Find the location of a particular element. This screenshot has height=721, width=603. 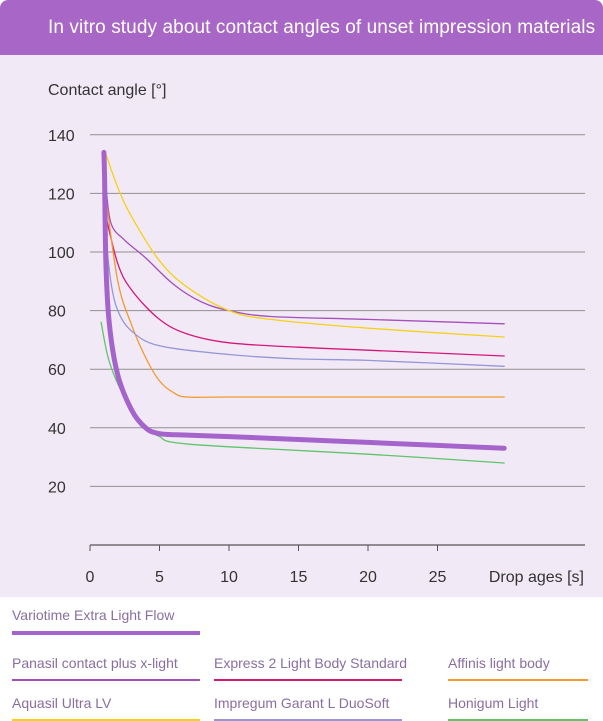

legend-label: Affinis light body is located at coordinates (499, 663).